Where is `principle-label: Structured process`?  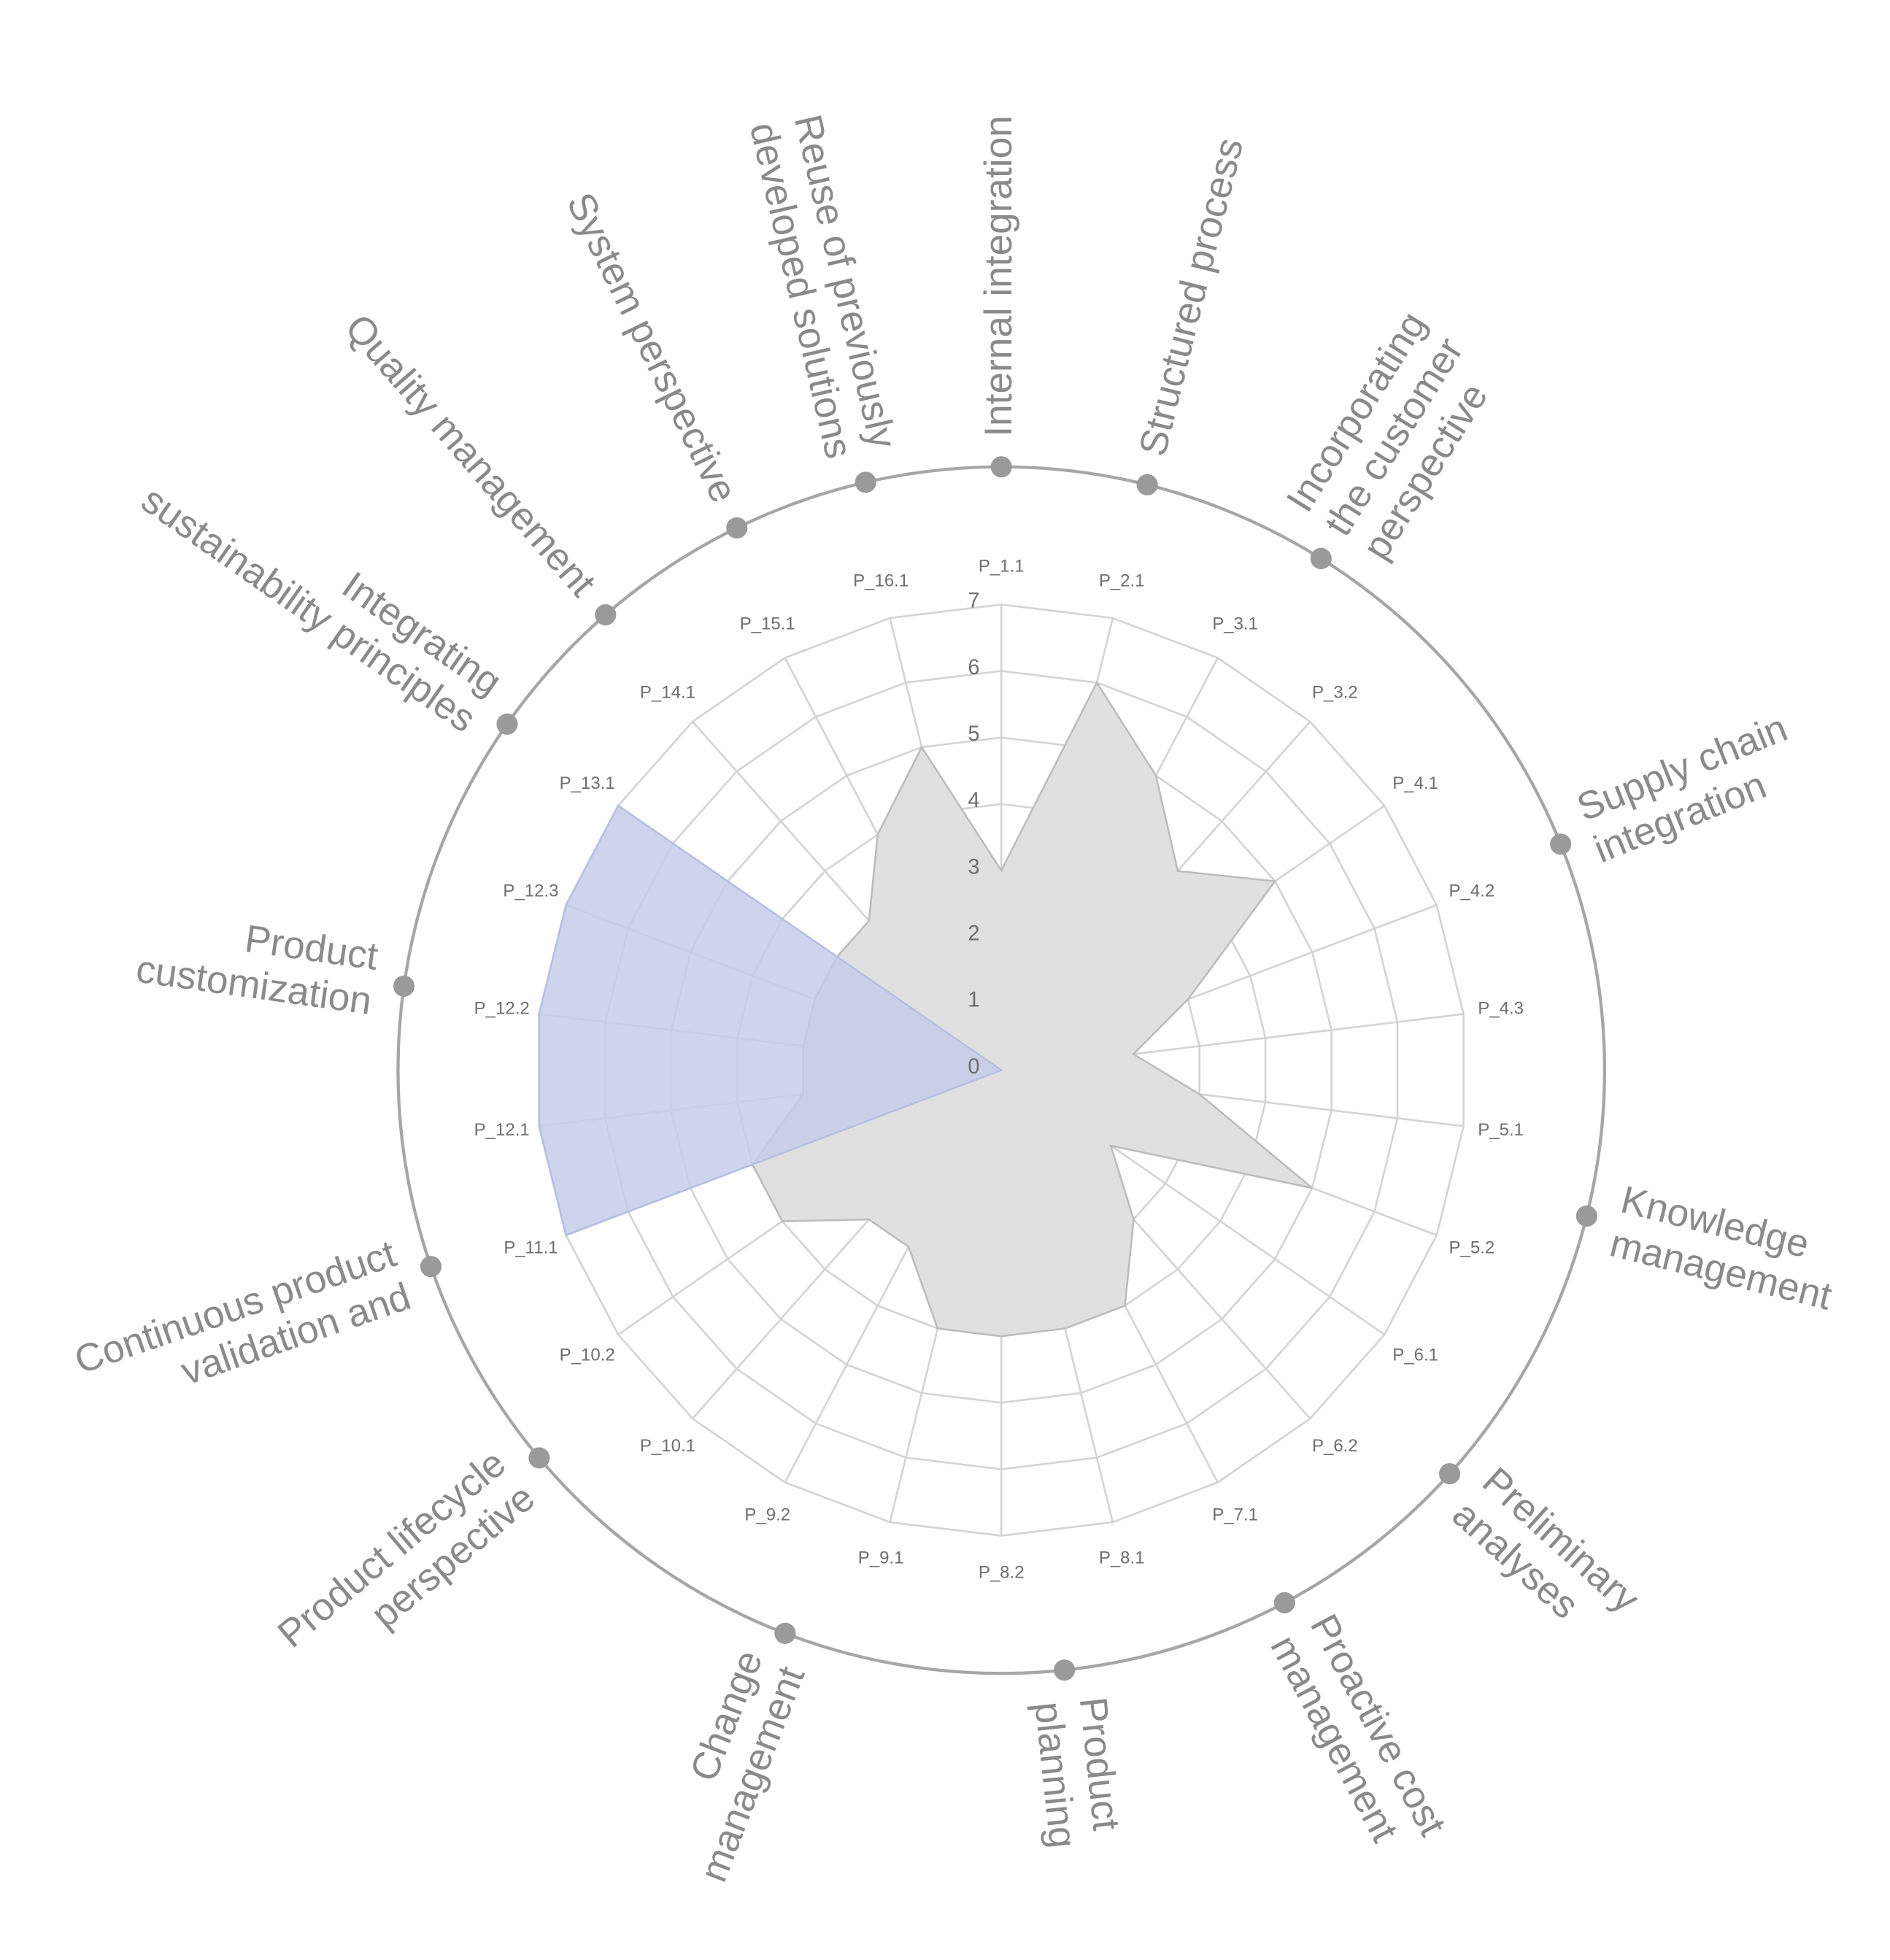 principle-label: Structured process is located at coordinates (1191, 297).